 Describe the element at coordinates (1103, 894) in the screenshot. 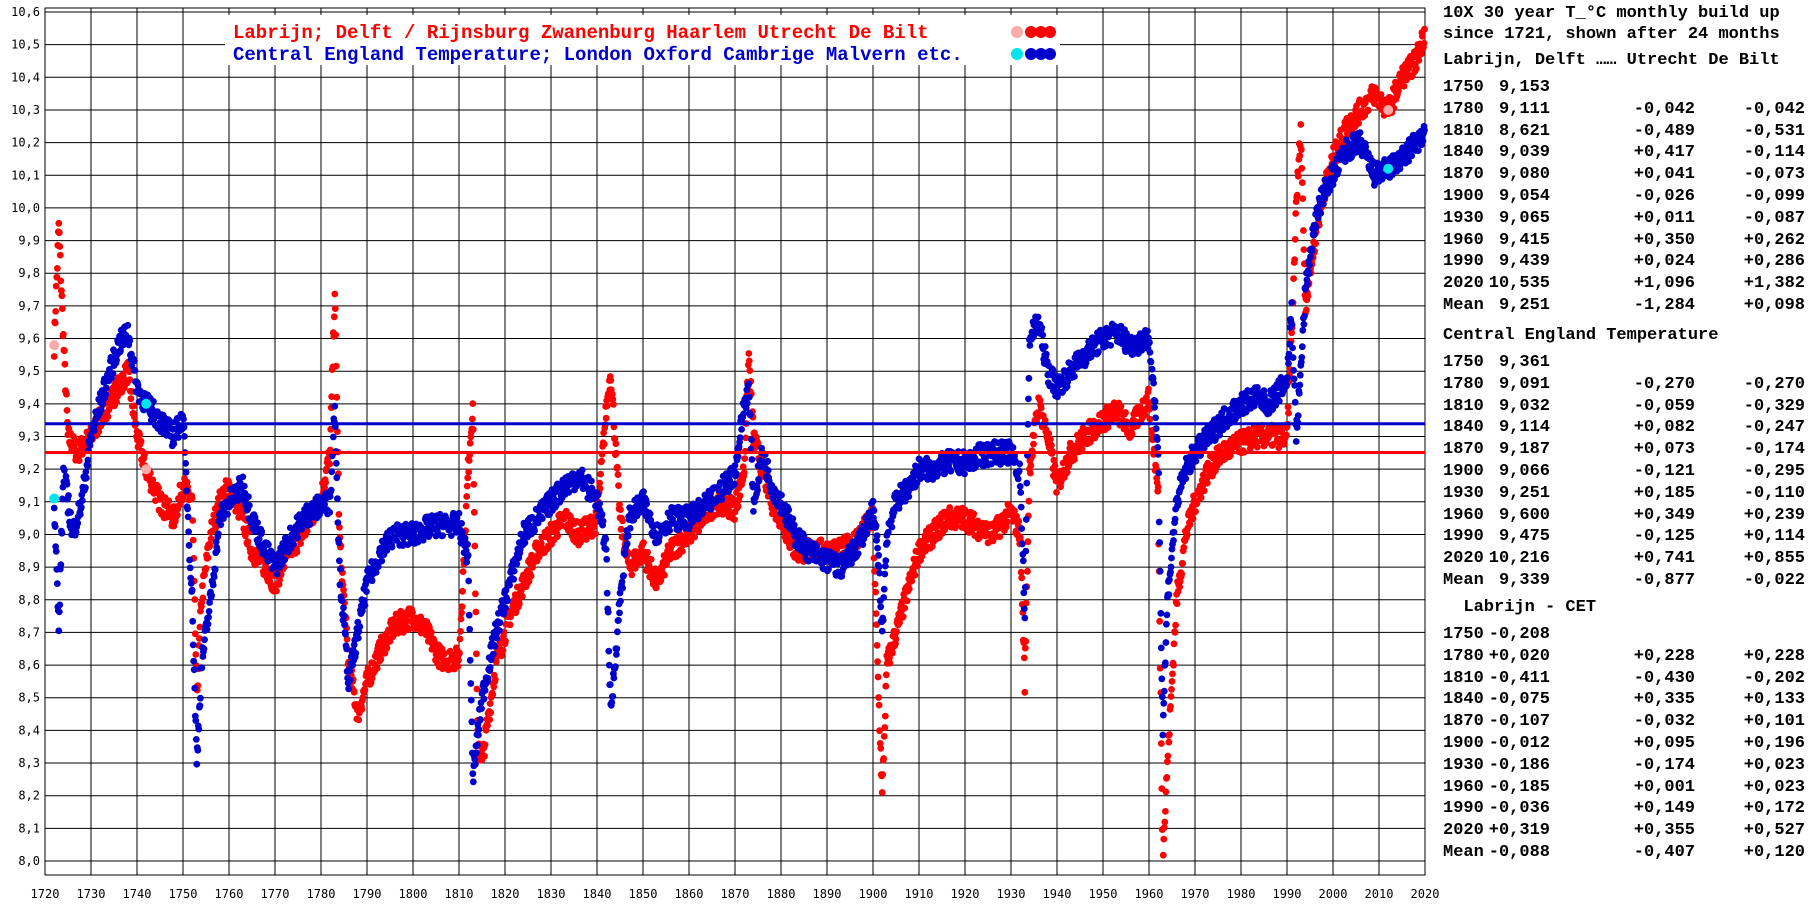

I see `x-tick-label-1950: 1950` at that location.